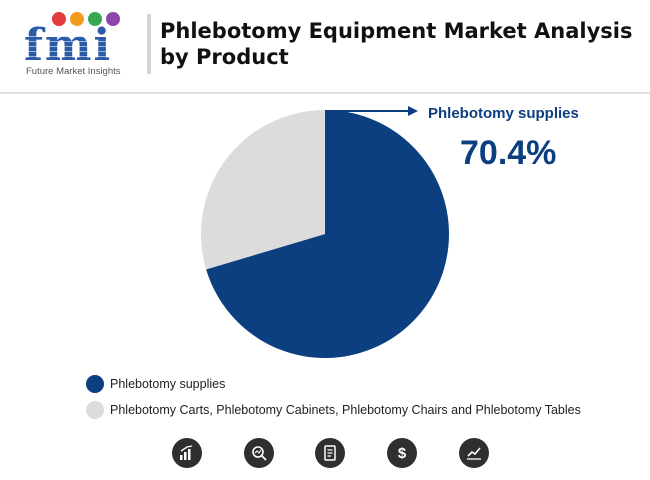 The image size is (650, 480). I want to click on fmi-logo: fmi Future Market Insights, so click(80, 45).